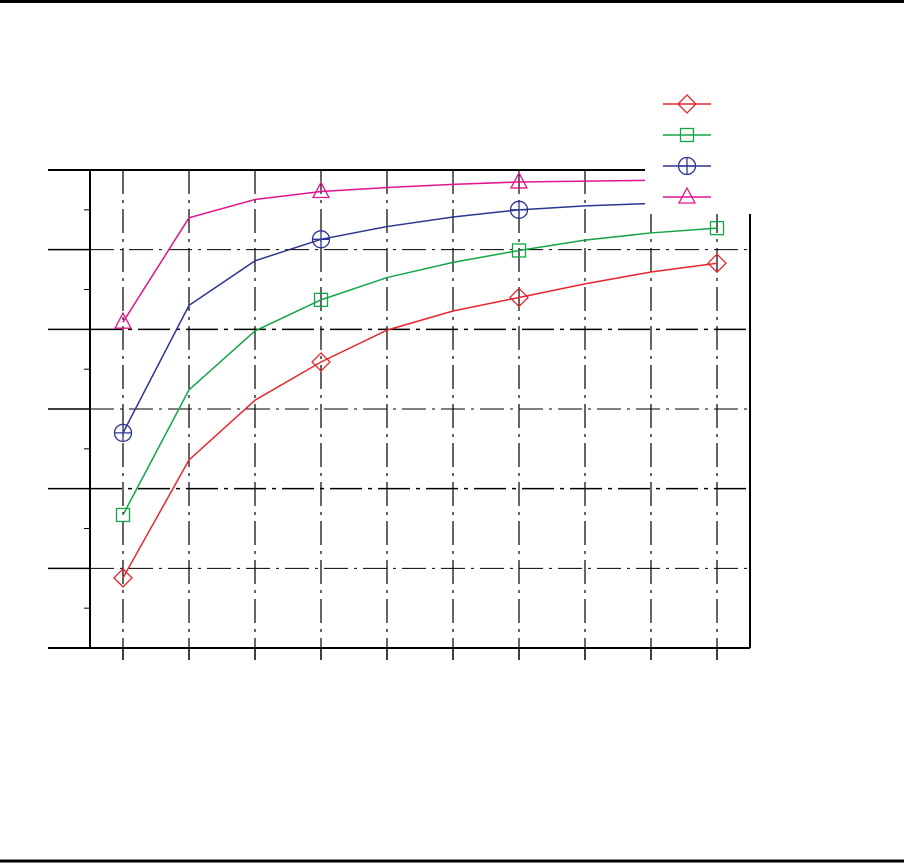  I want to click on legend, so click(702, 149).